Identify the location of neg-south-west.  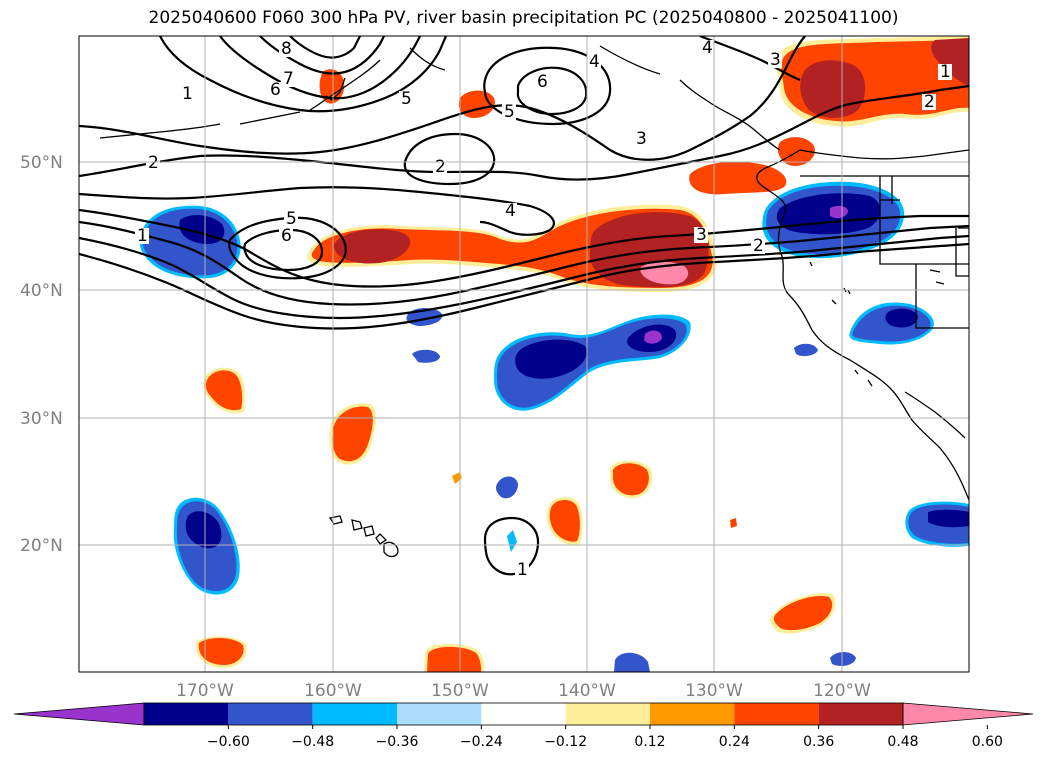
(206, 546).